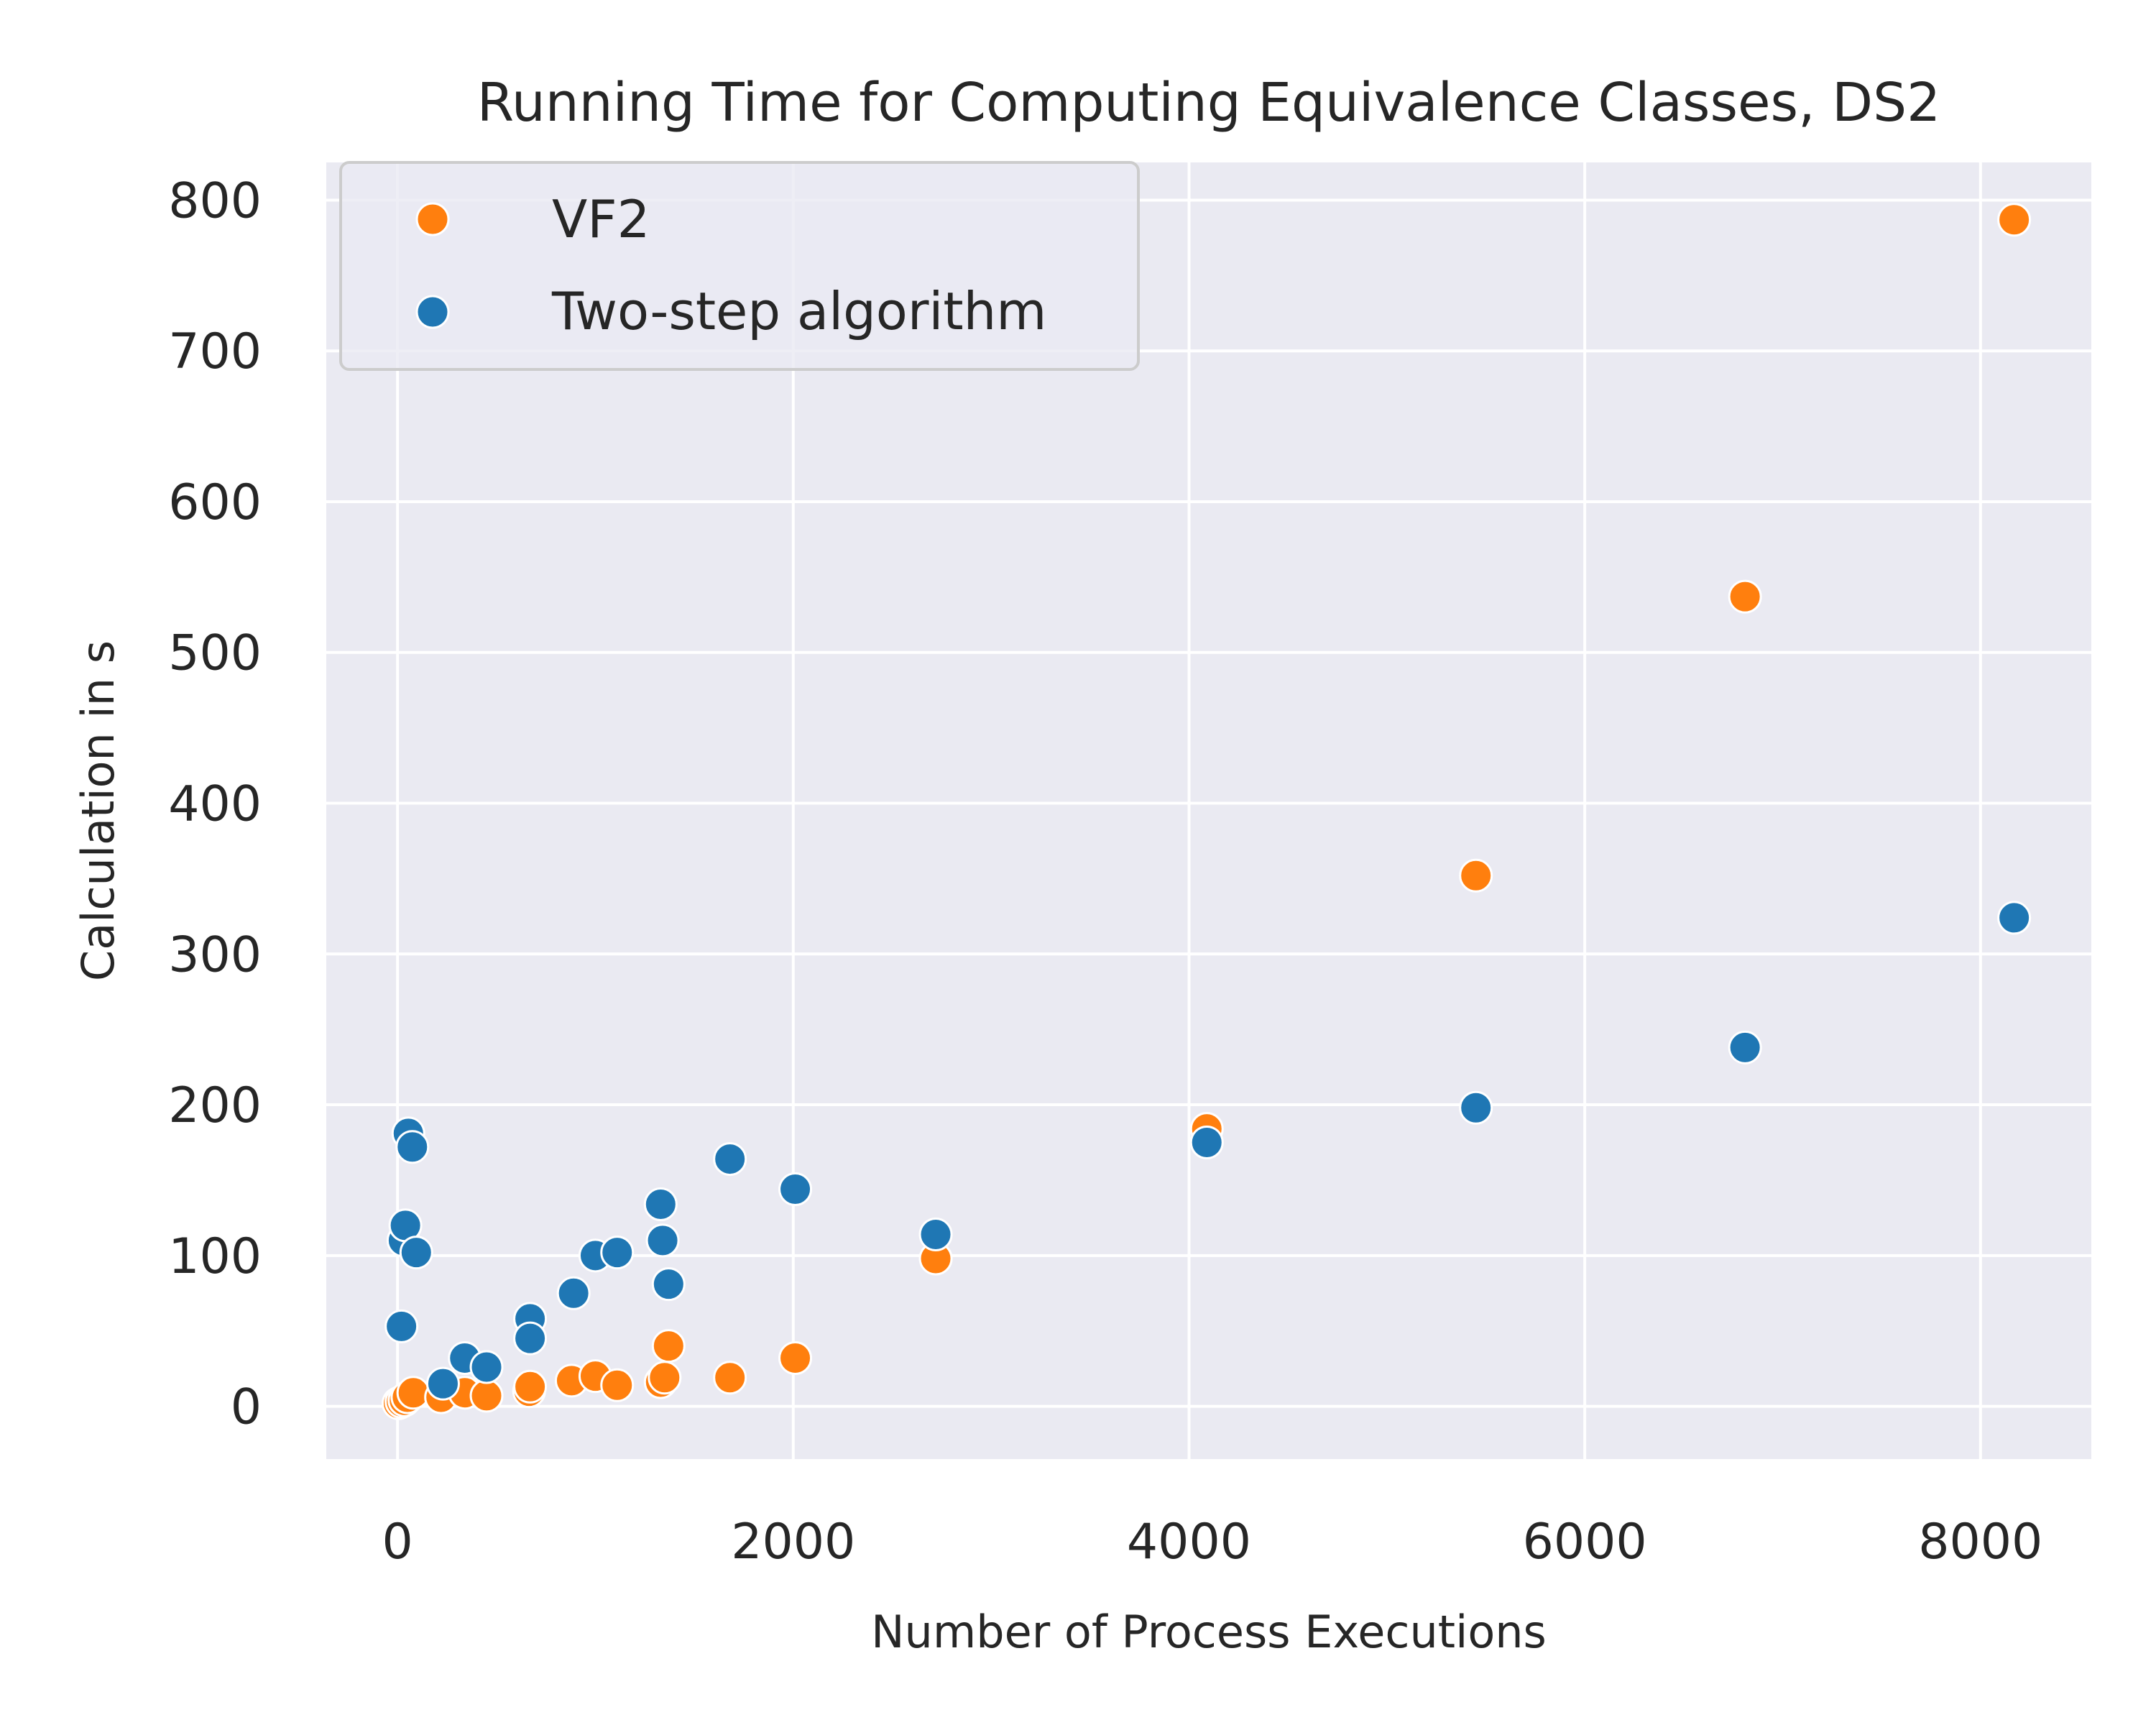 This screenshot has height=1725, width=2156. Describe the element at coordinates (215, 502) in the screenshot. I see `y-tick-label: 600` at that location.